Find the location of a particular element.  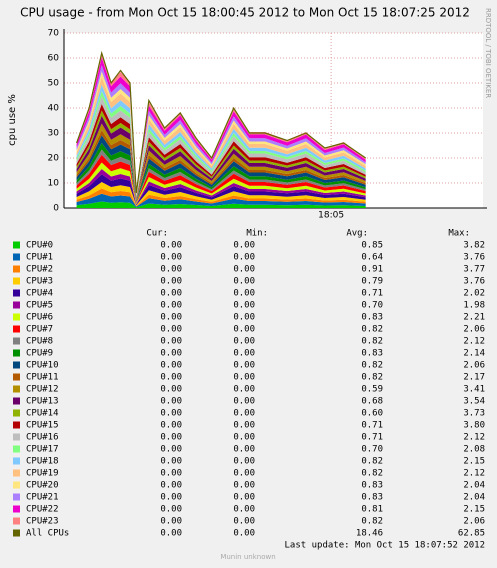

y-tick-label: 40 is located at coordinates (54, 109).